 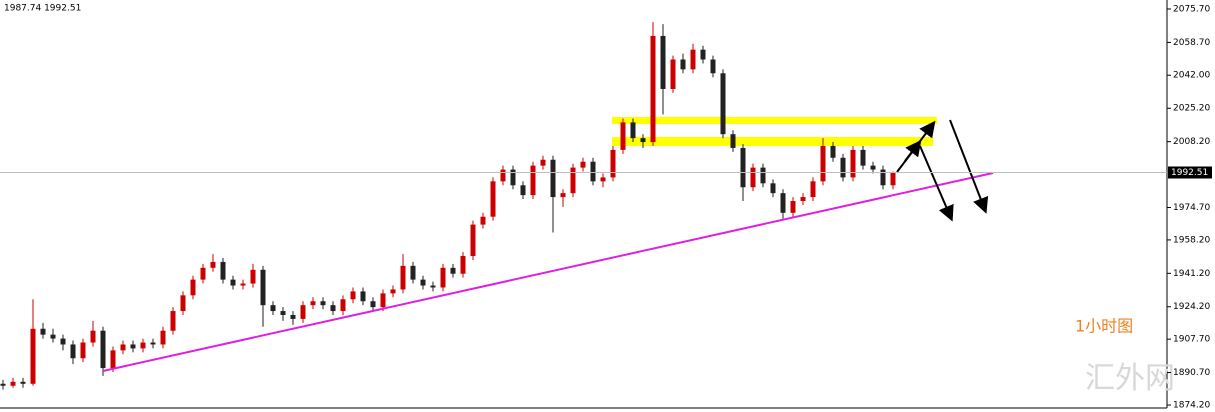 I want to click on y-tick-label: 2008.20, so click(x=1191, y=142).